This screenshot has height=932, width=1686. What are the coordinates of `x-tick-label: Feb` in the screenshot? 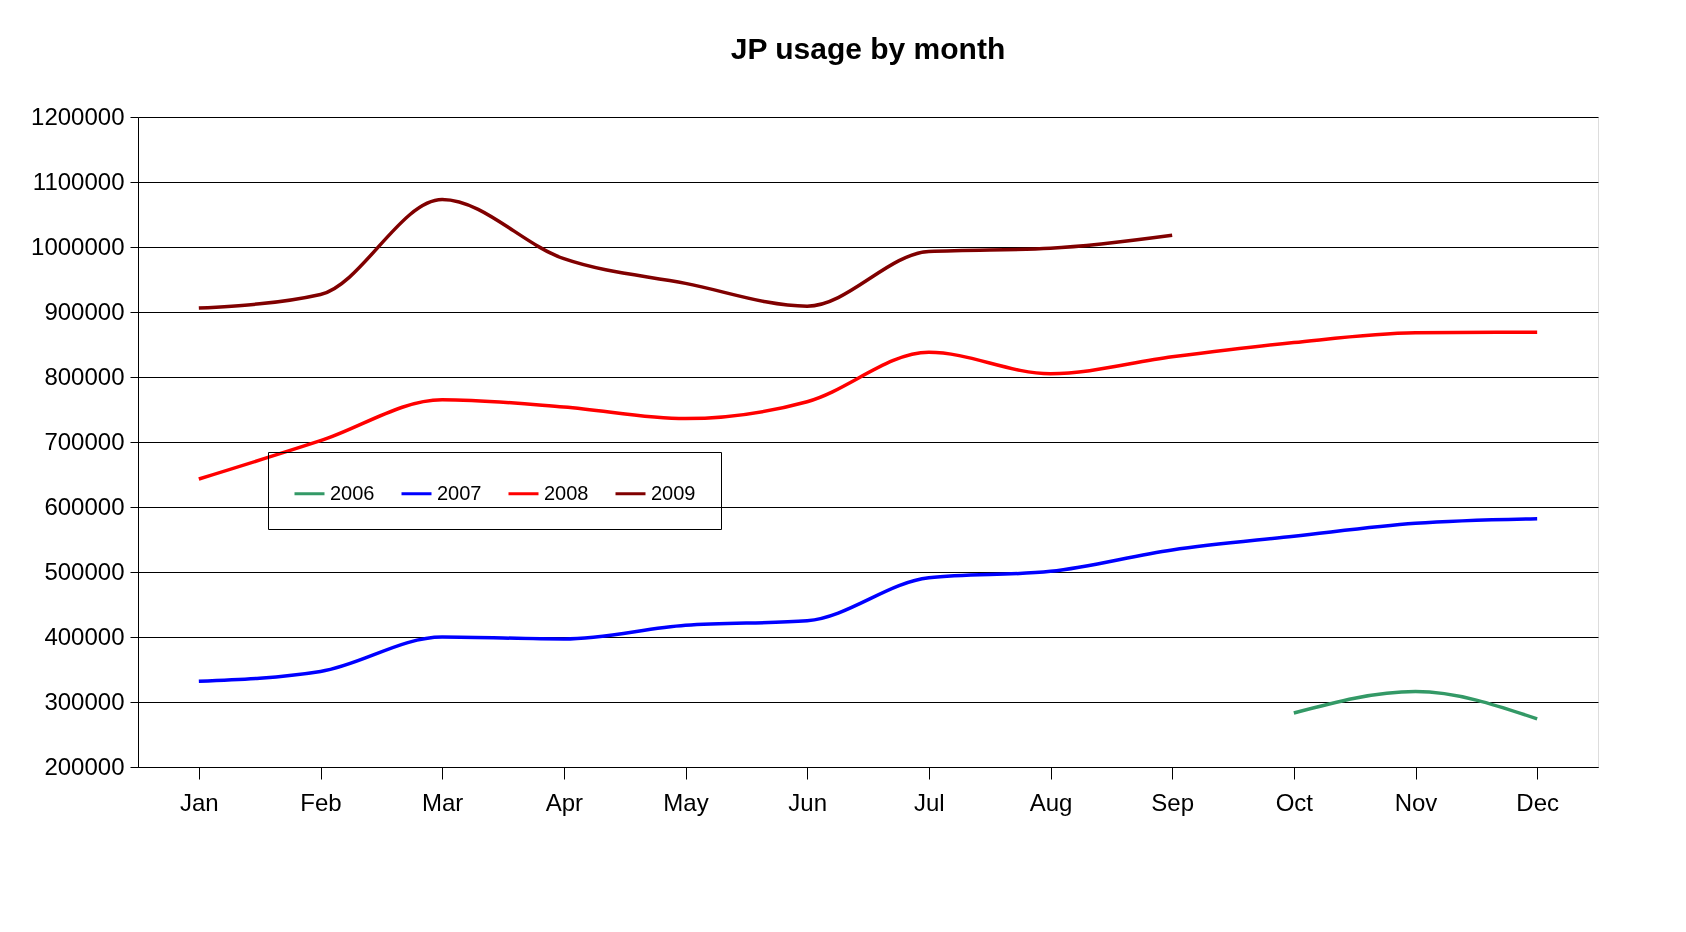 It's located at (321, 802).